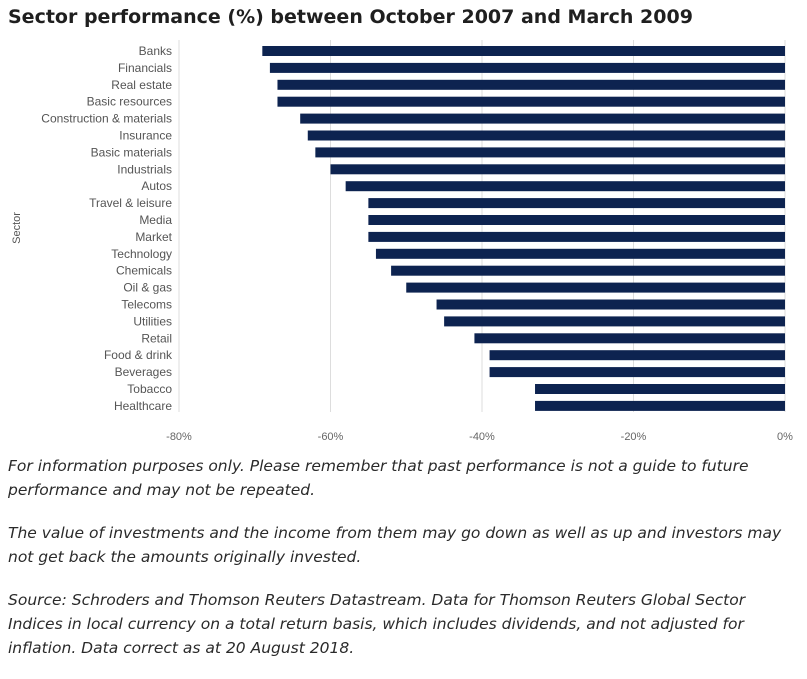  Describe the element at coordinates (143, 372) in the screenshot. I see `category-label: Beverages` at that location.